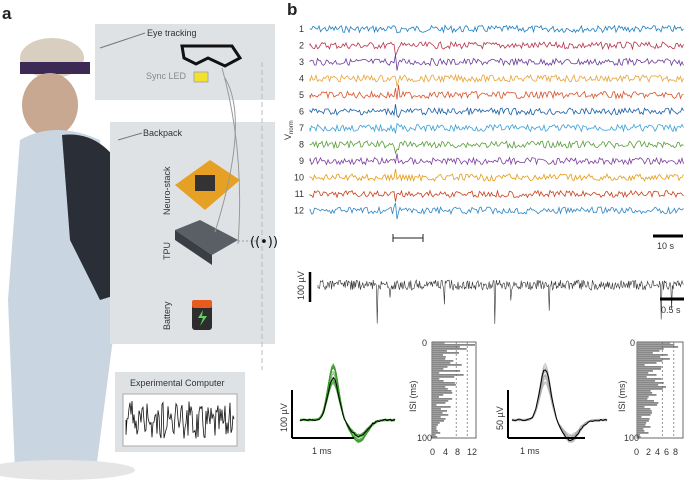 This screenshot has height=482, width=685. I want to click on tpu-label: TPU, so click(167, 251).